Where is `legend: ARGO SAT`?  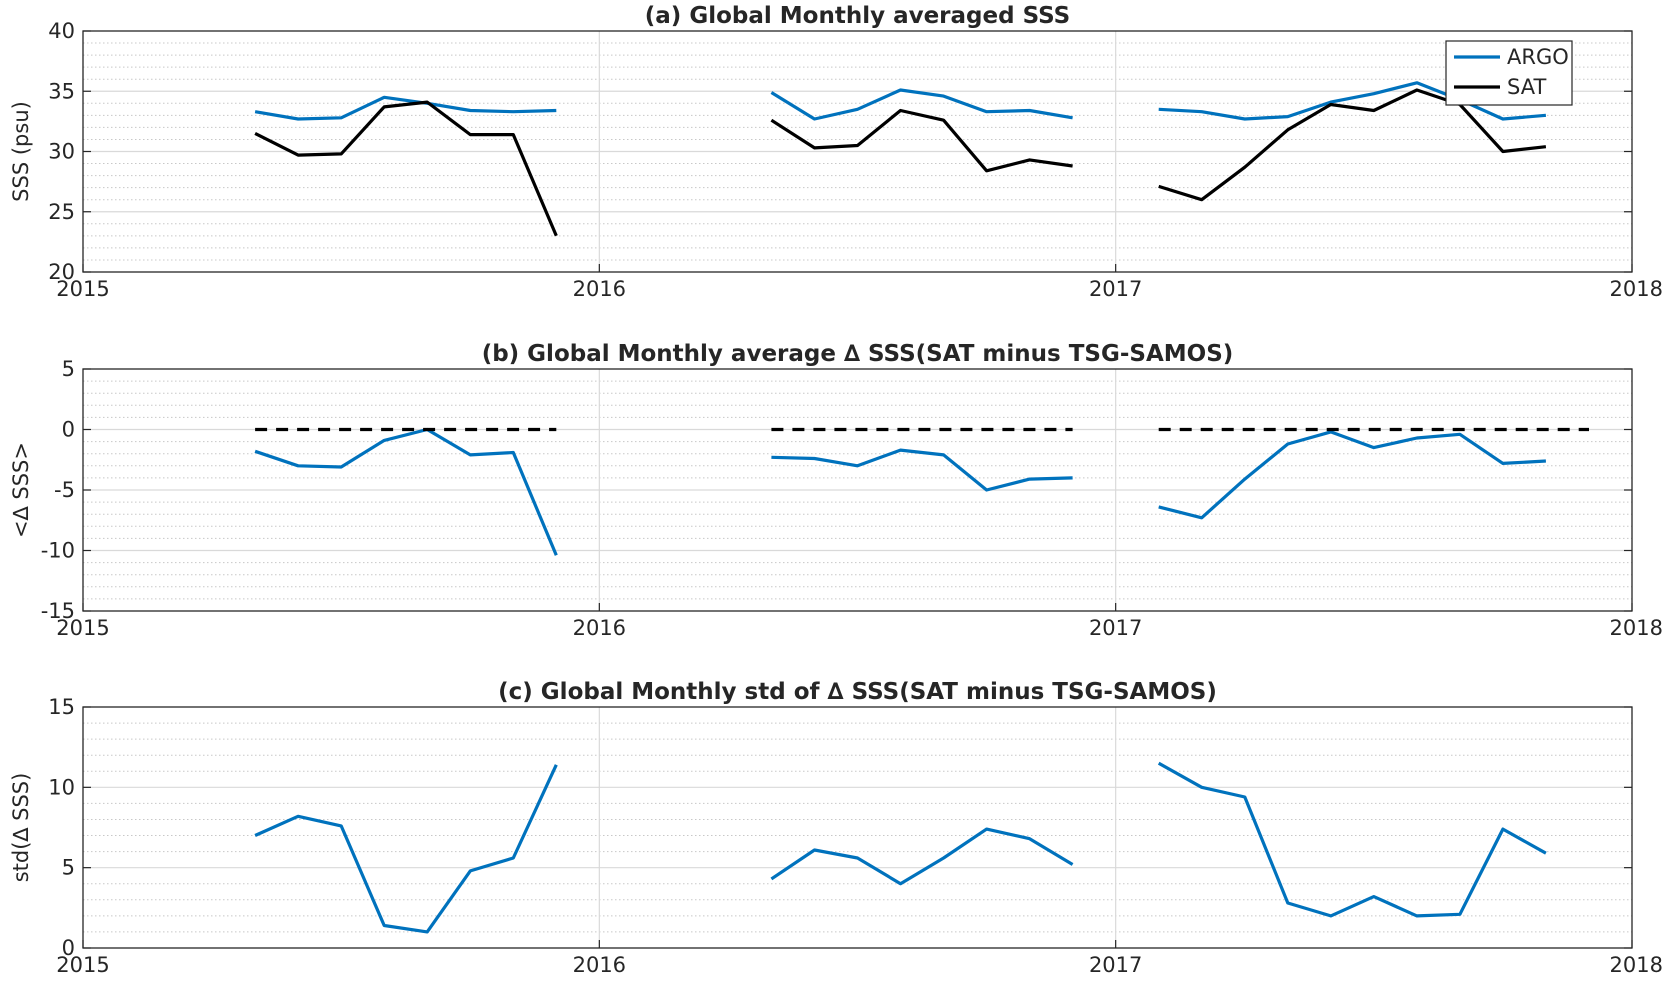 legend: ARGO SAT is located at coordinates (1509, 73).